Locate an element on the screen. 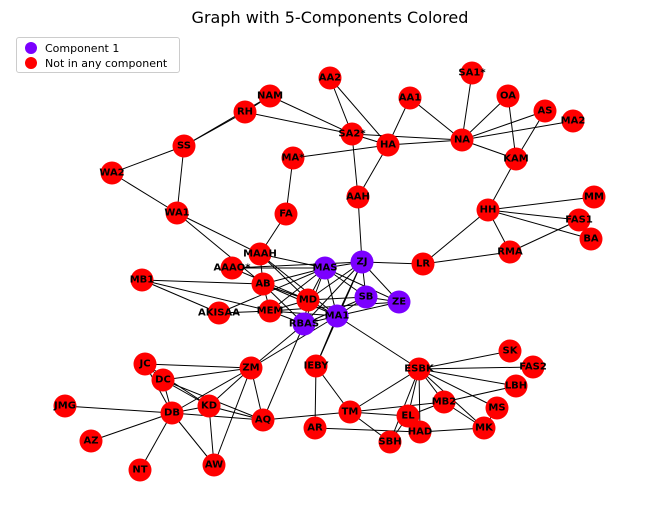 This screenshot has height=522, width=660. edge-MB1-MEM is located at coordinates (206, 295).